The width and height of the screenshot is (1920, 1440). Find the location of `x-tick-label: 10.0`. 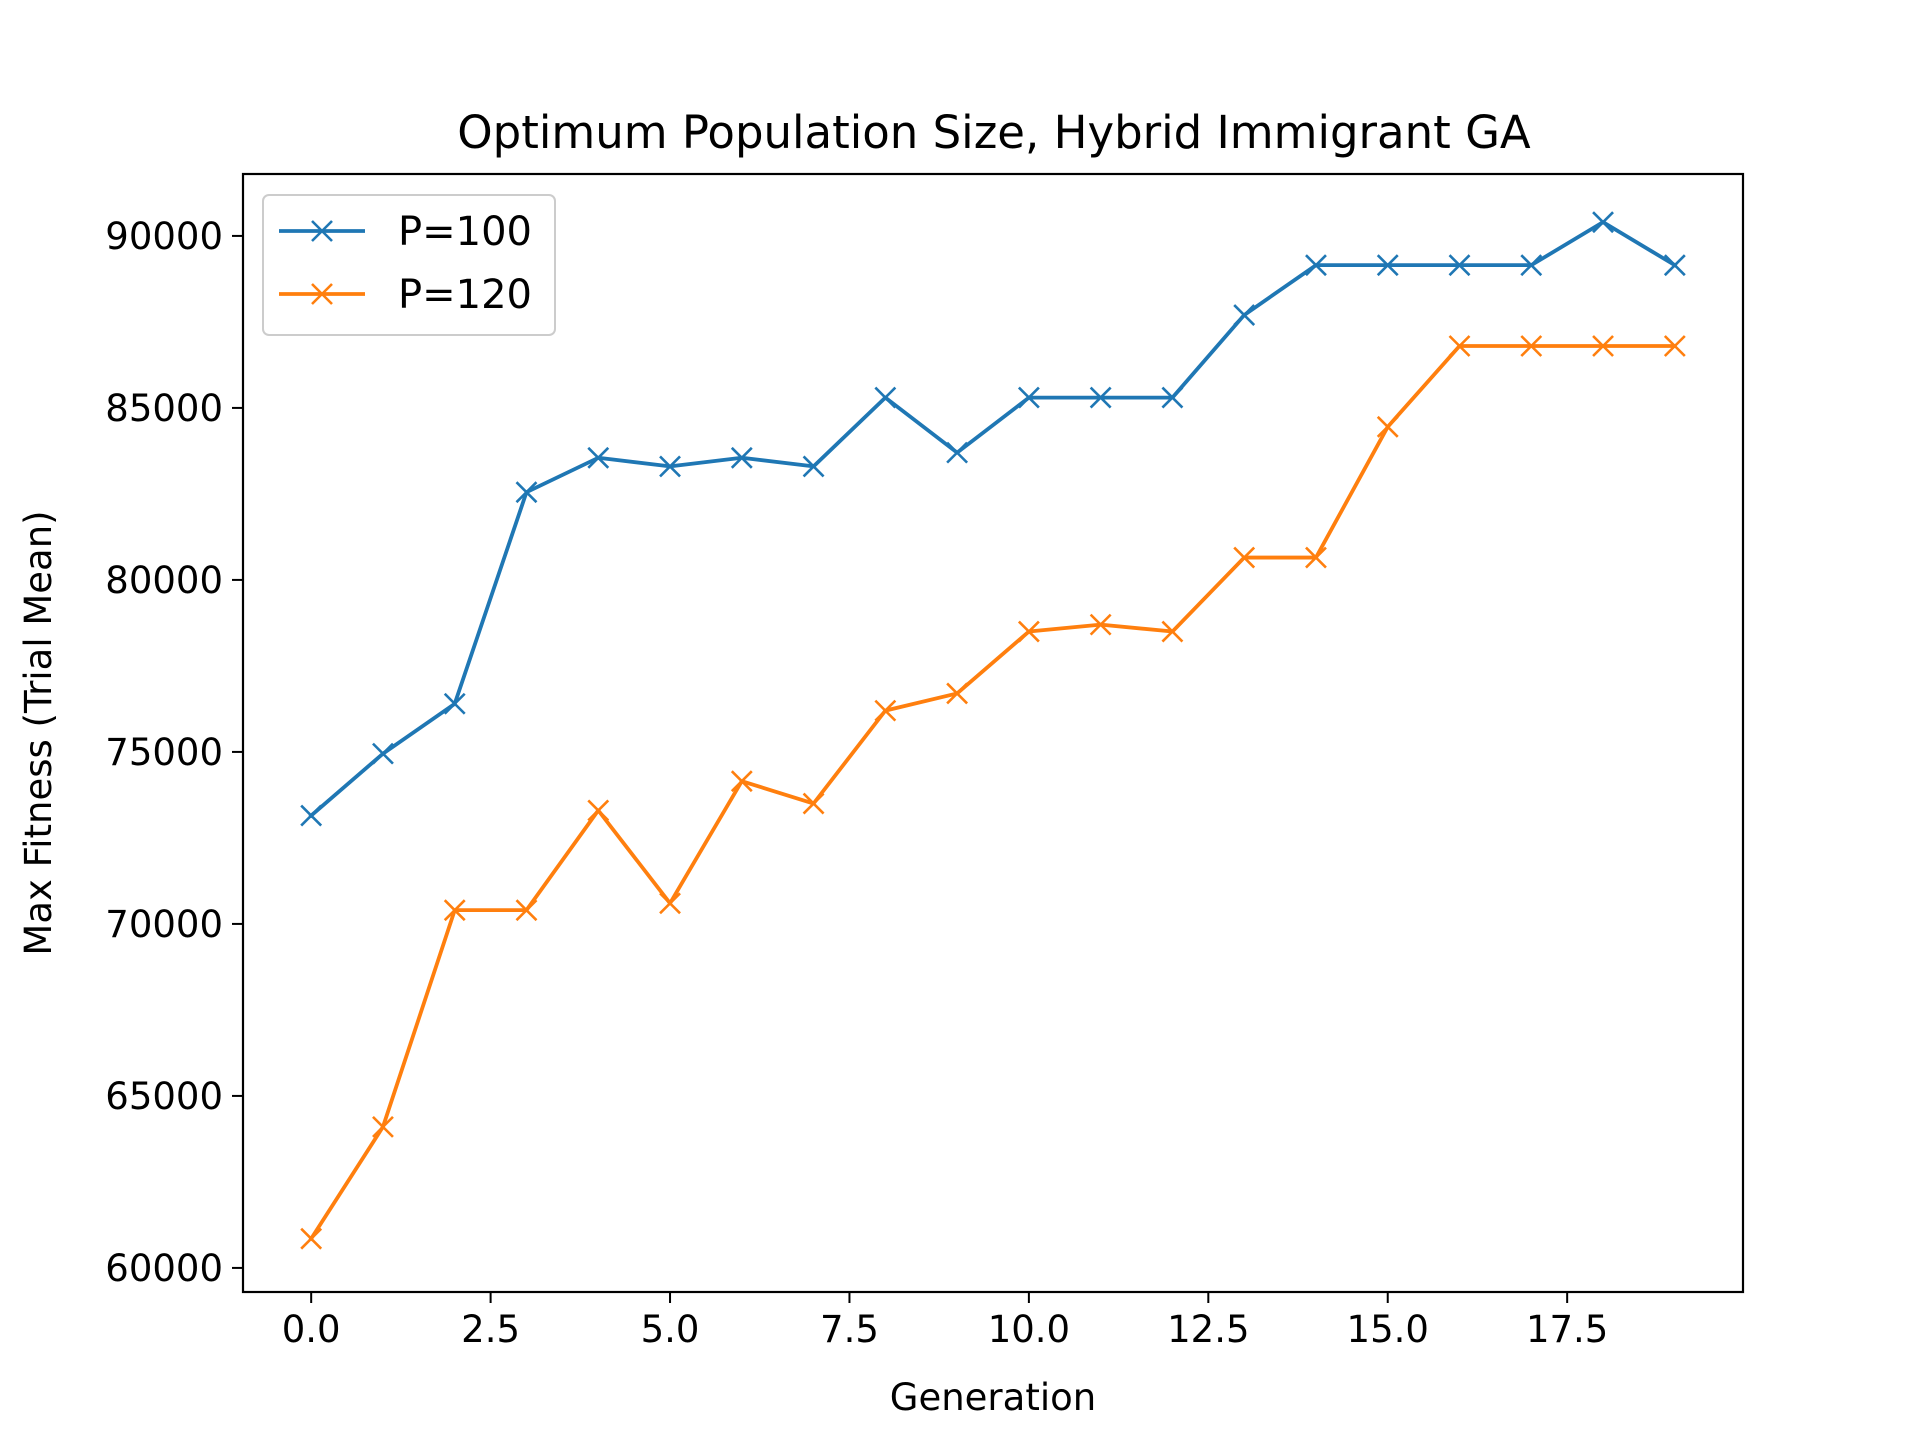

x-tick-label: 10.0 is located at coordinates (1029, 1329).